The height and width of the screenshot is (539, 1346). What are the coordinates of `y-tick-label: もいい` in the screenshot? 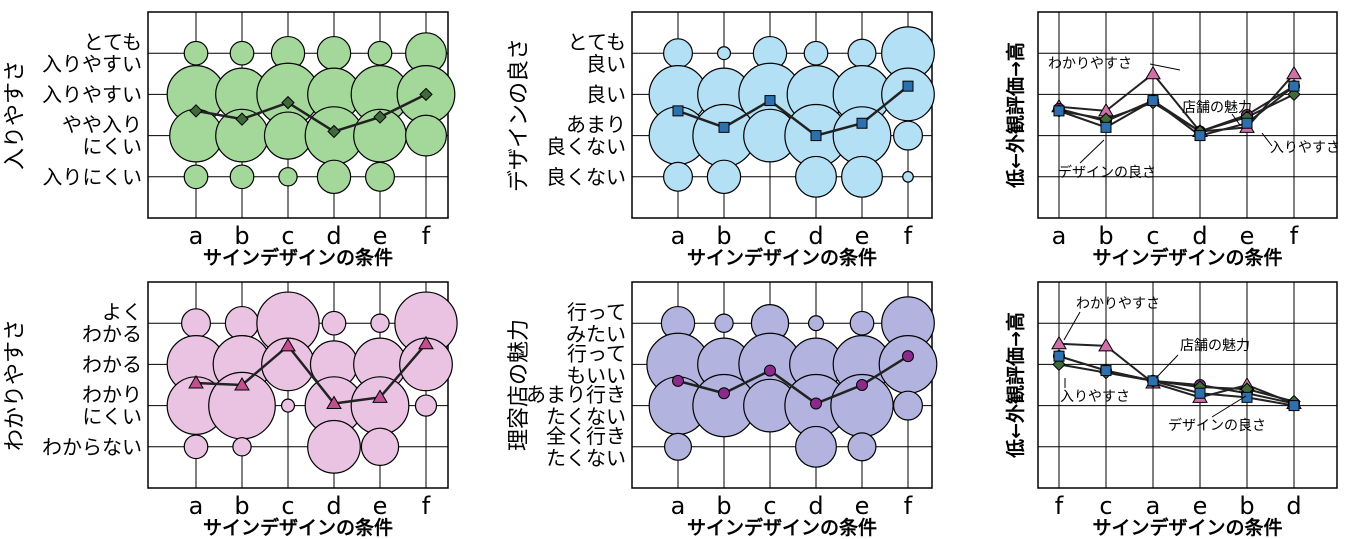 It's located at (596, 375).